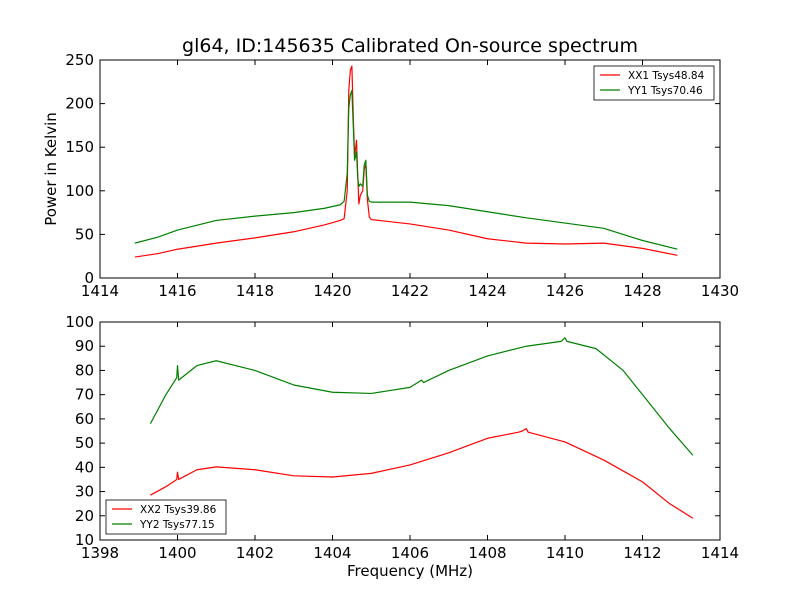  I want to click on x-tick-label-0-5: 1424, so click(487, 291).